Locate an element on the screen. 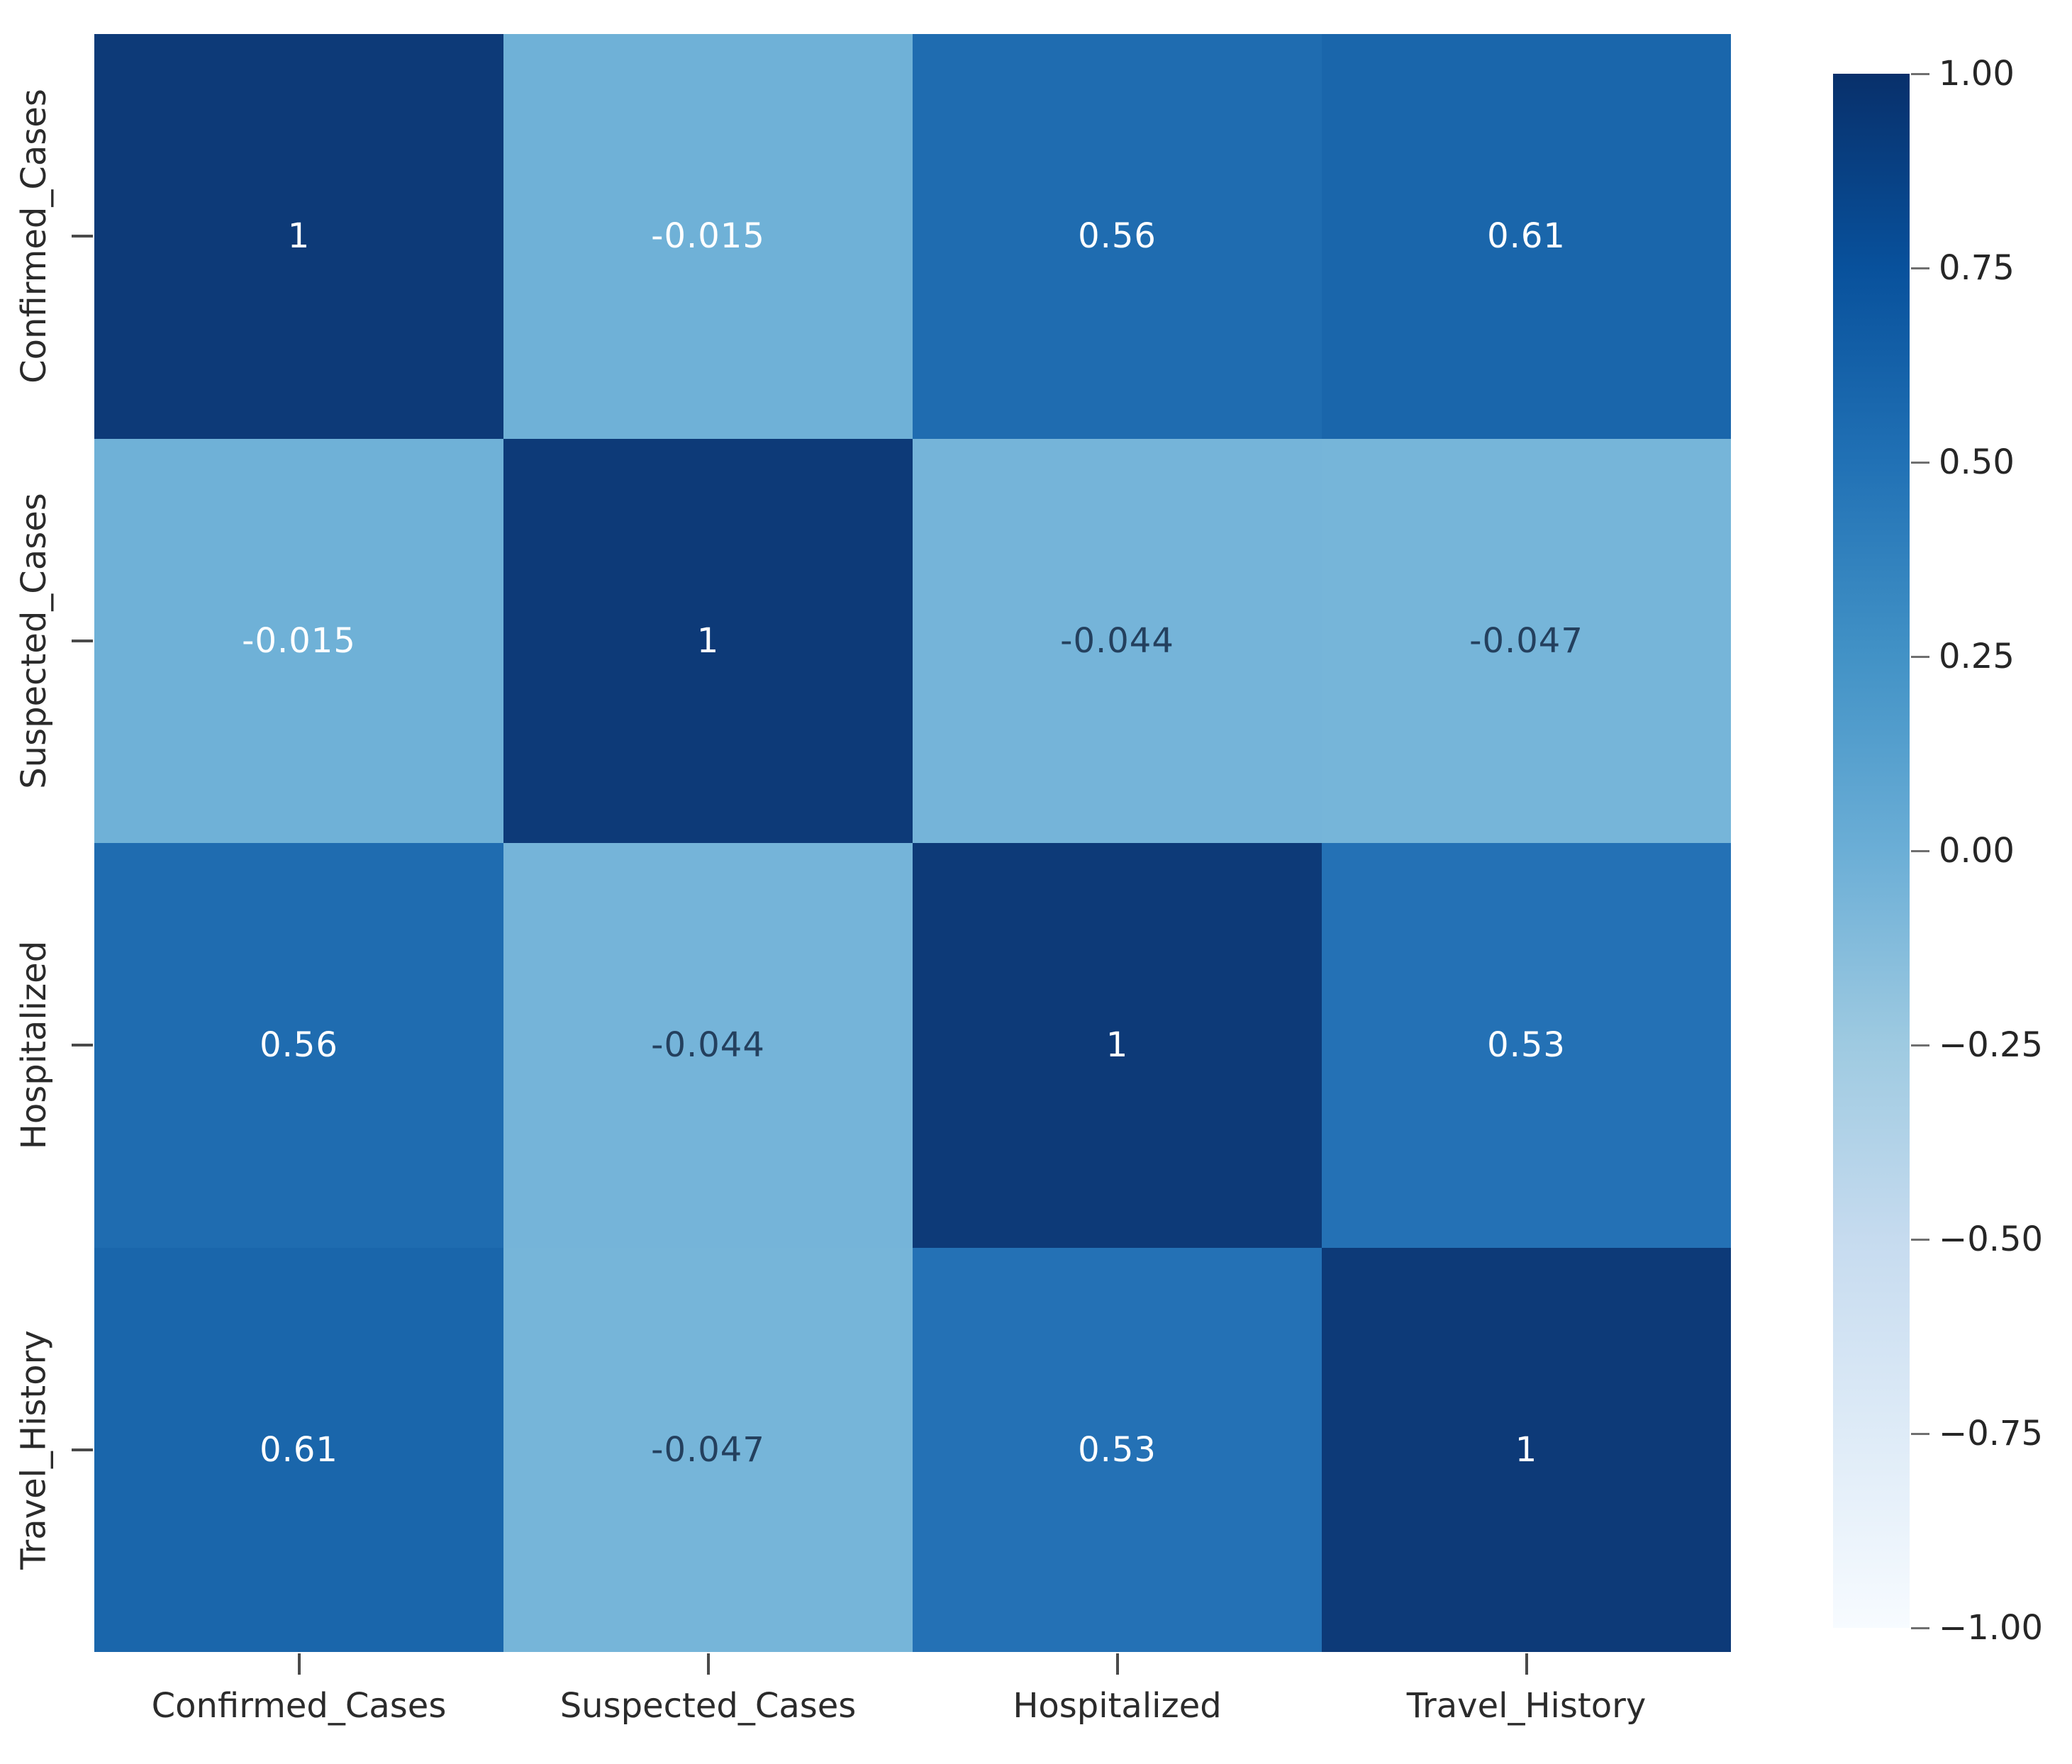 This screenshot has height=1764, width=2072. heatmap-cell-Travel_History-Confirmed_Cases: 0.61 is located at coordinates (298, 1449).